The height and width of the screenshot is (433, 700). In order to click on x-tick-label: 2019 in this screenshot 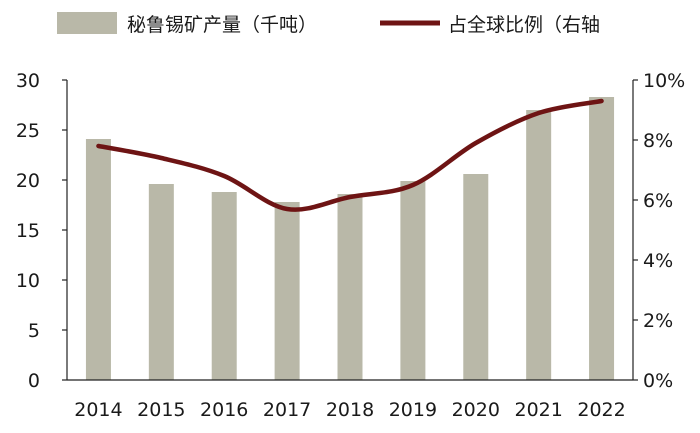, I will do `click(413, 410)`.